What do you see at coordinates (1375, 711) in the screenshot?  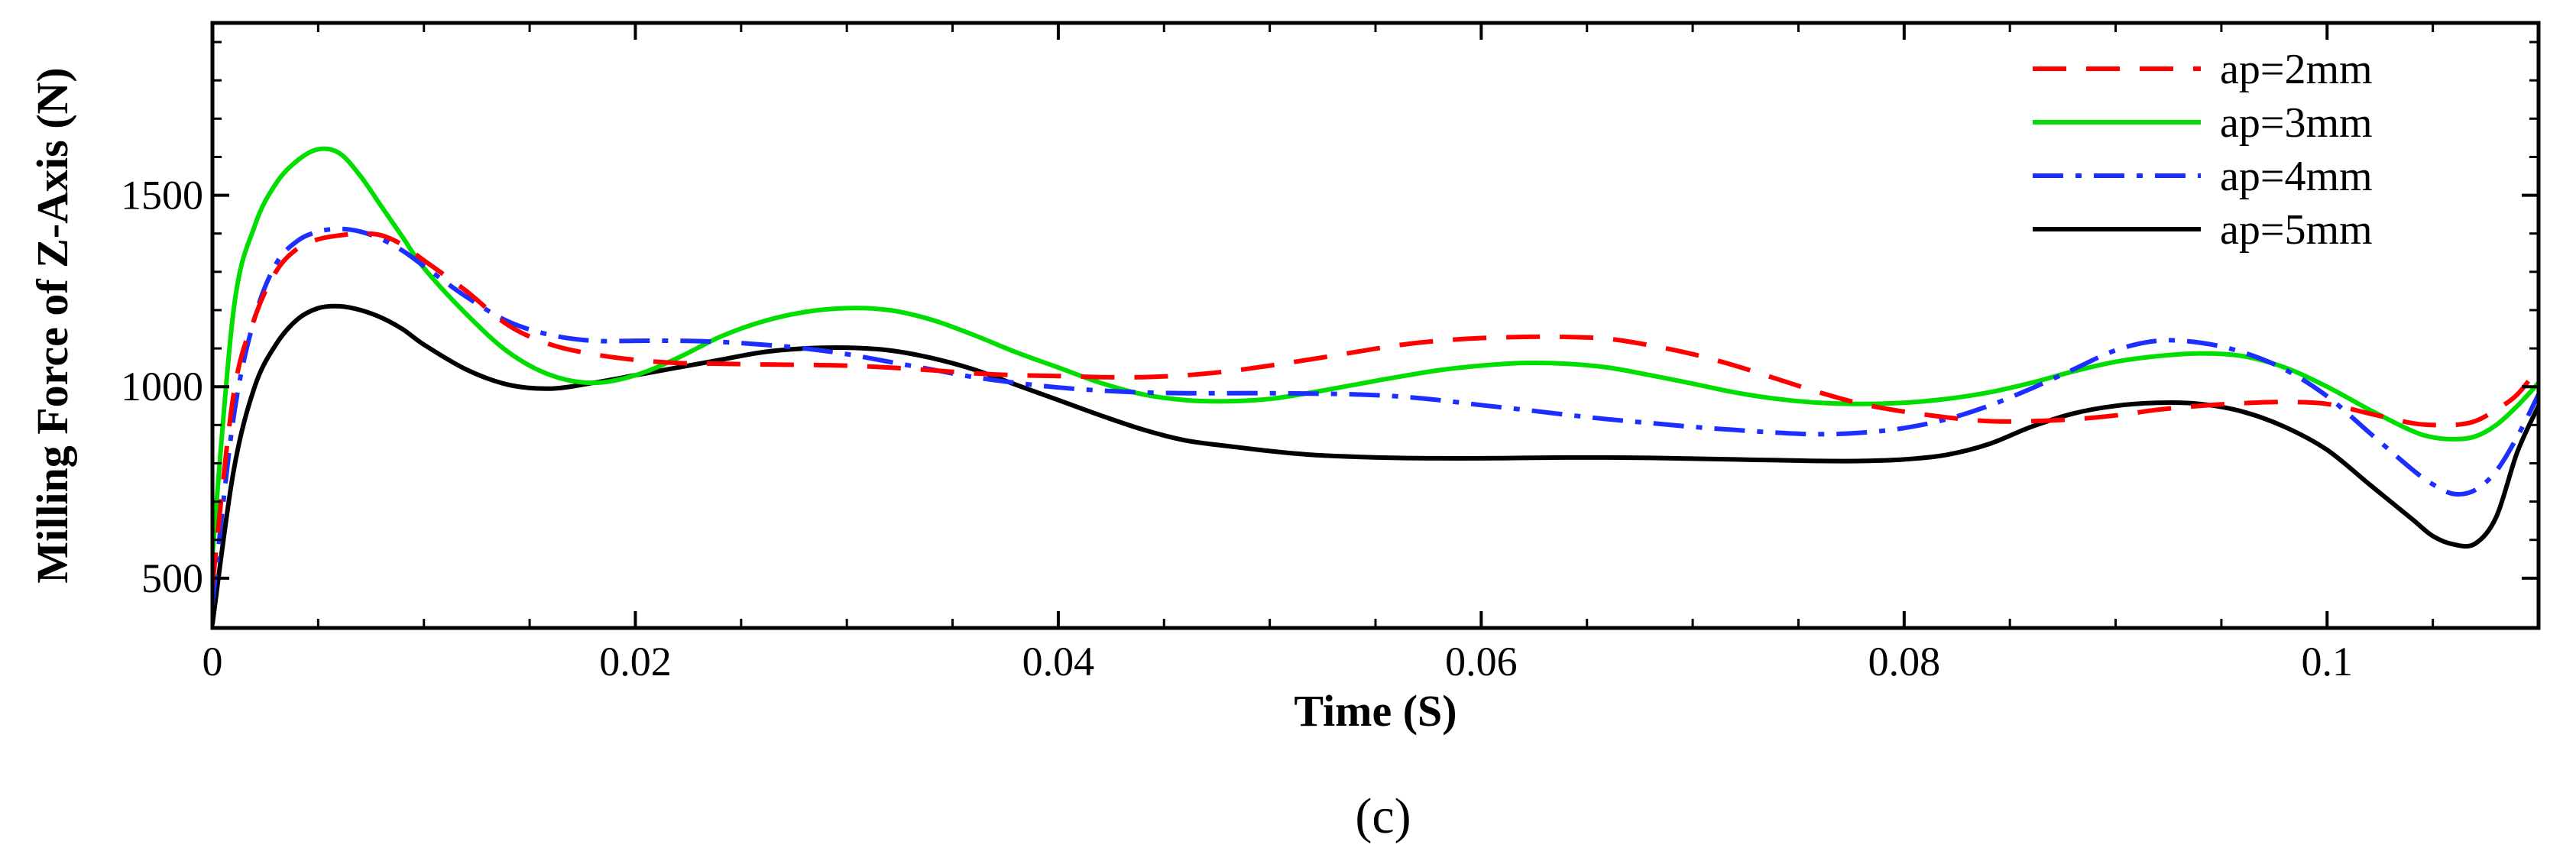 I see `x-axis-title: Time (S)` at bounding box center [1375, 711].